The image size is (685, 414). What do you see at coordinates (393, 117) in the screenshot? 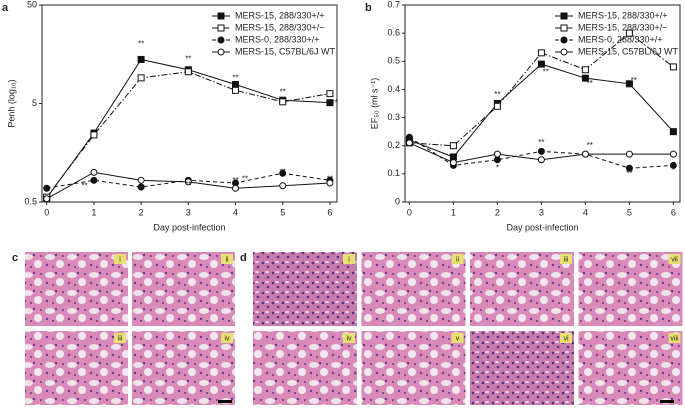
I see `y-tick-label: 0.3` at bounding box center [393, 117].